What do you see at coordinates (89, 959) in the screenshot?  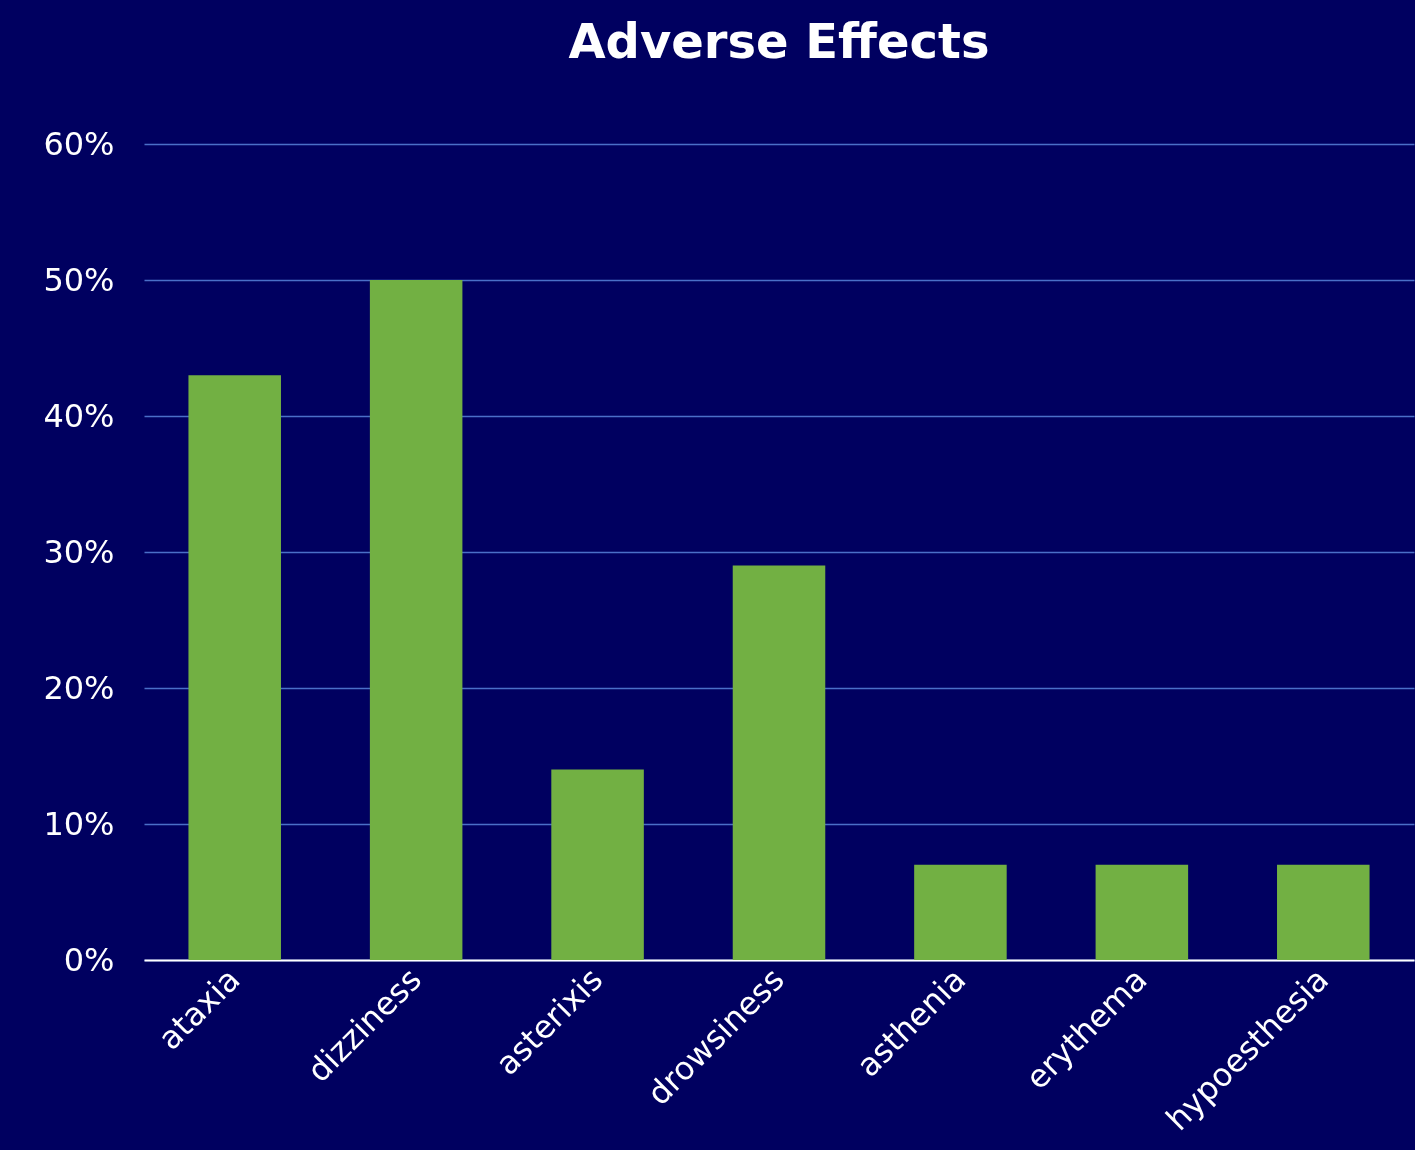 I see `y-tick-label: 0%` at bounding box center [89, 959].